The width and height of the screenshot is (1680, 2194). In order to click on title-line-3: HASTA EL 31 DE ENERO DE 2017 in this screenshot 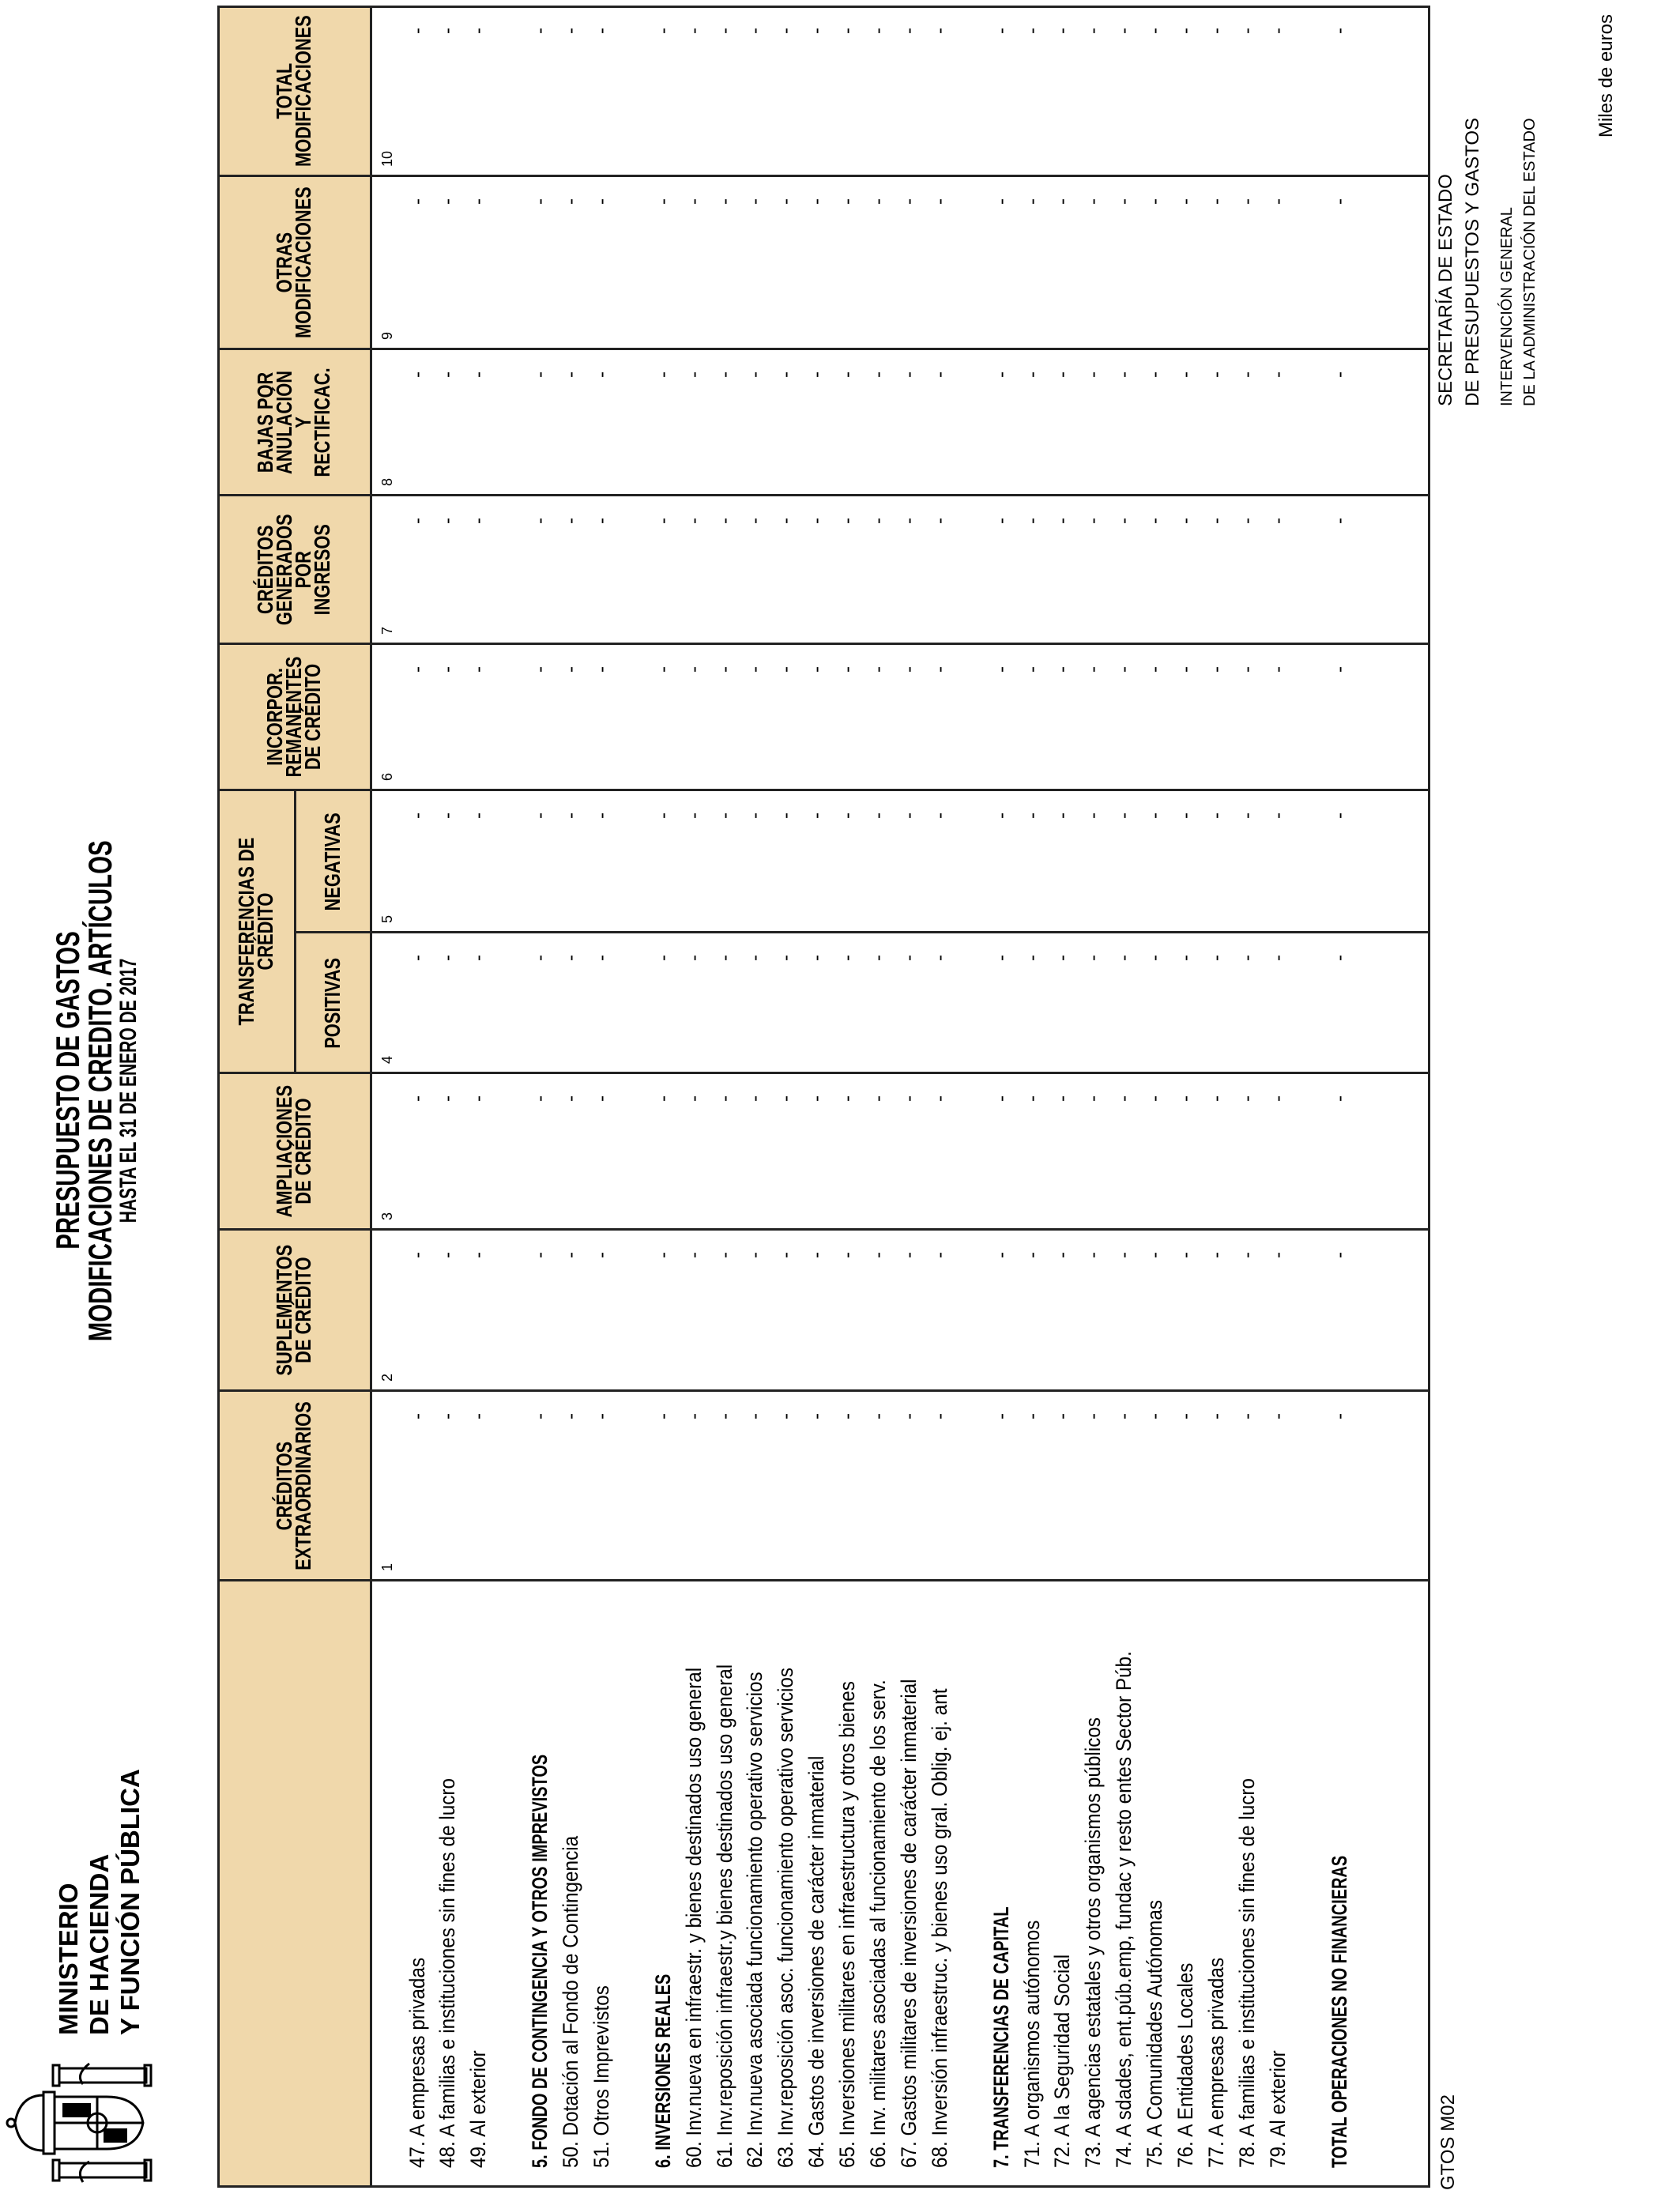, I will do `click(128, 1090)`.